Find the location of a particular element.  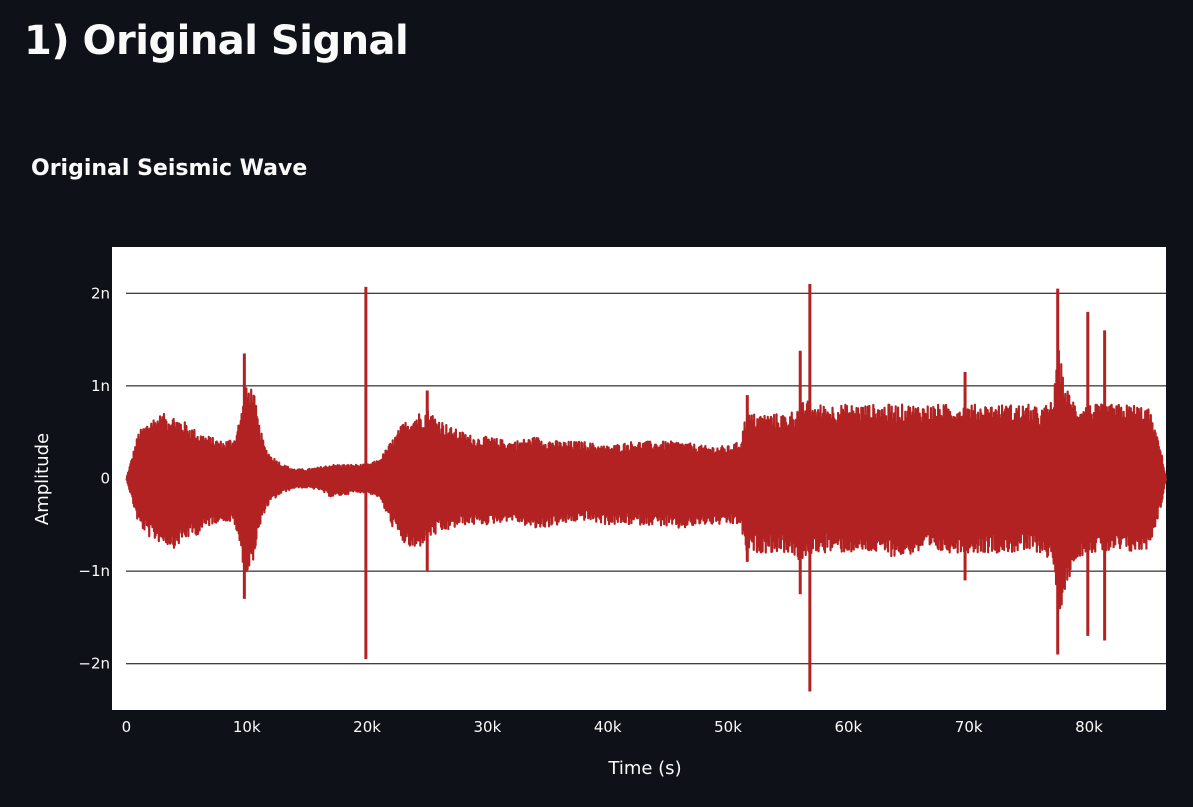

x-tick-labels: 0 10k 20k 30k 40k 50k 60k 70k 80k is located at coordinates (613, 727).